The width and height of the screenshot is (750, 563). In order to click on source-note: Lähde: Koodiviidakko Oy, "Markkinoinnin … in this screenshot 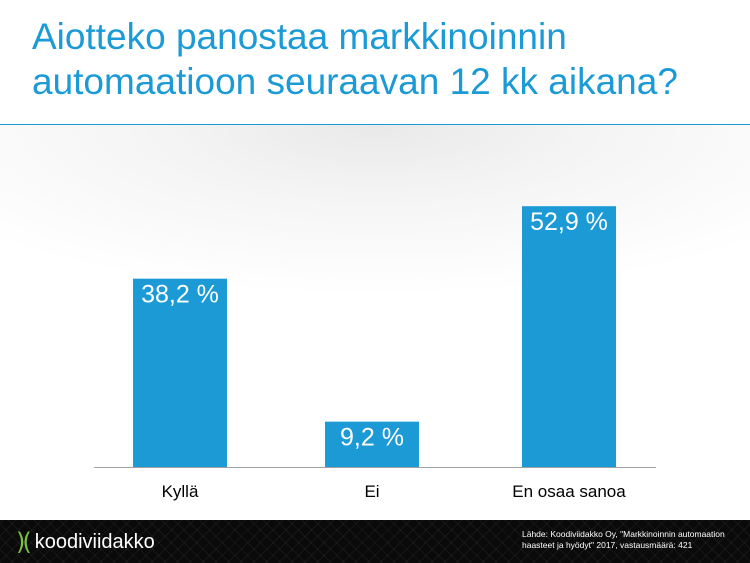, I will do `click(633, 540)`.